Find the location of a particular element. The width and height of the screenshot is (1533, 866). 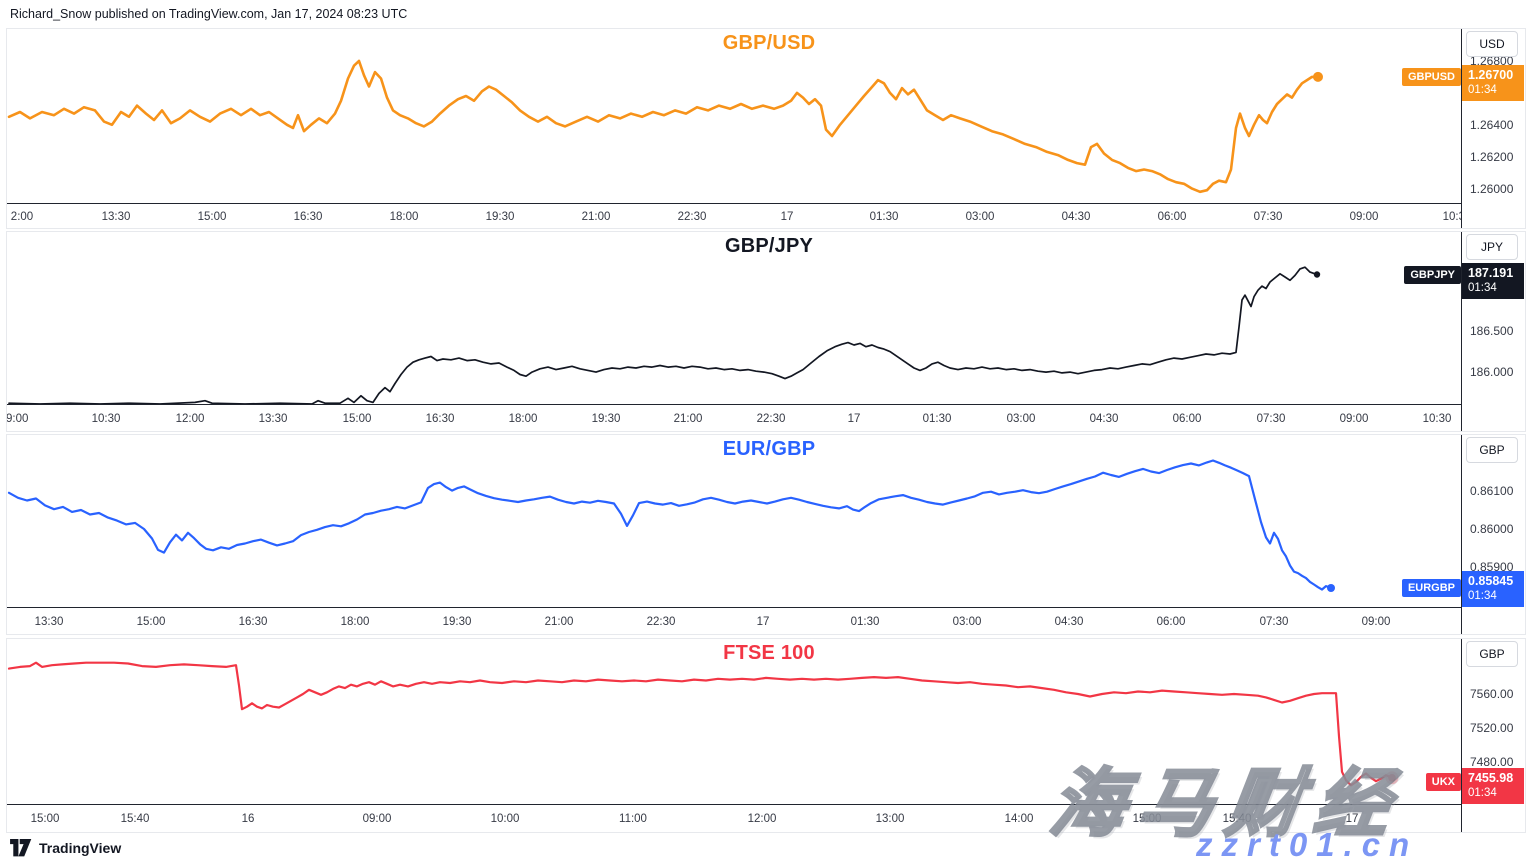

price-axis-tick-label: 7560.00 is located at coordinates (1492, 694).